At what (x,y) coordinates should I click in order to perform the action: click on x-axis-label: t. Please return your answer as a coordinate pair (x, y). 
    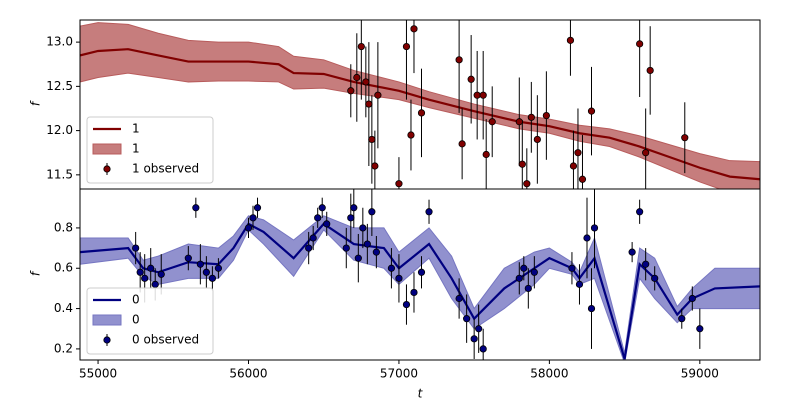
    Looking at the image, I should click on (421, 393).